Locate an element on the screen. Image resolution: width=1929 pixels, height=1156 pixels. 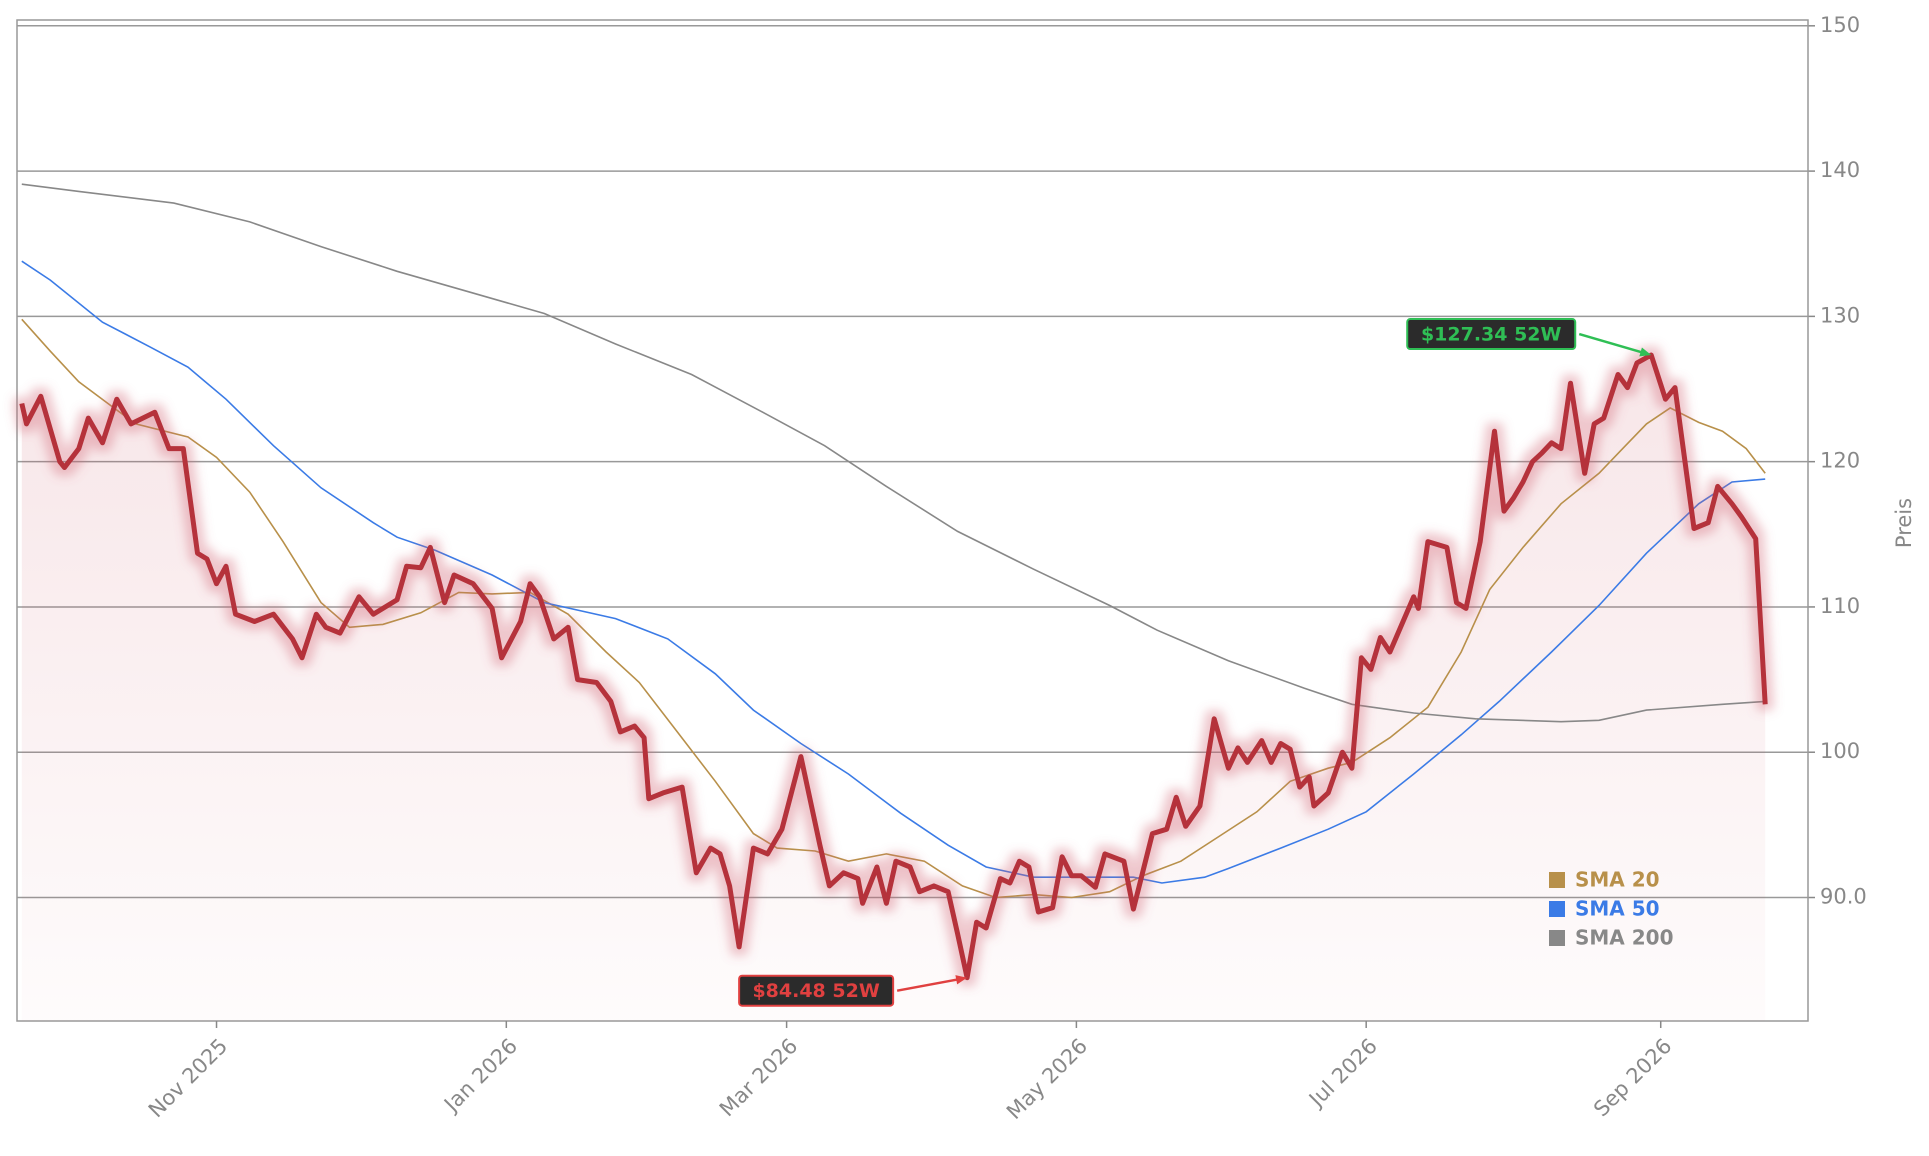
legend-label: SMA 20 is located at coordinates (1617, 880).